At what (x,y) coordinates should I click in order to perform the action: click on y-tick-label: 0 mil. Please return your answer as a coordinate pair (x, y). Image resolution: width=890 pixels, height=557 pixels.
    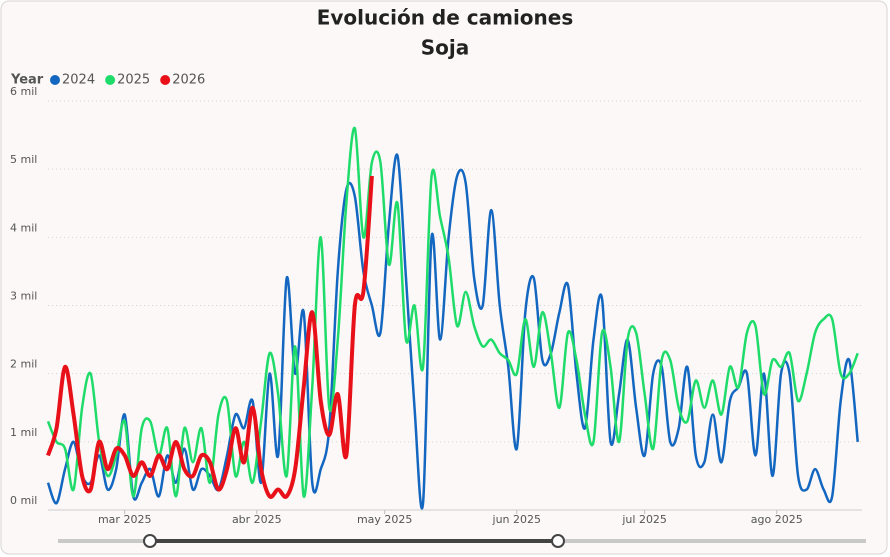
    Looking at the image, I should click on (23, 500).